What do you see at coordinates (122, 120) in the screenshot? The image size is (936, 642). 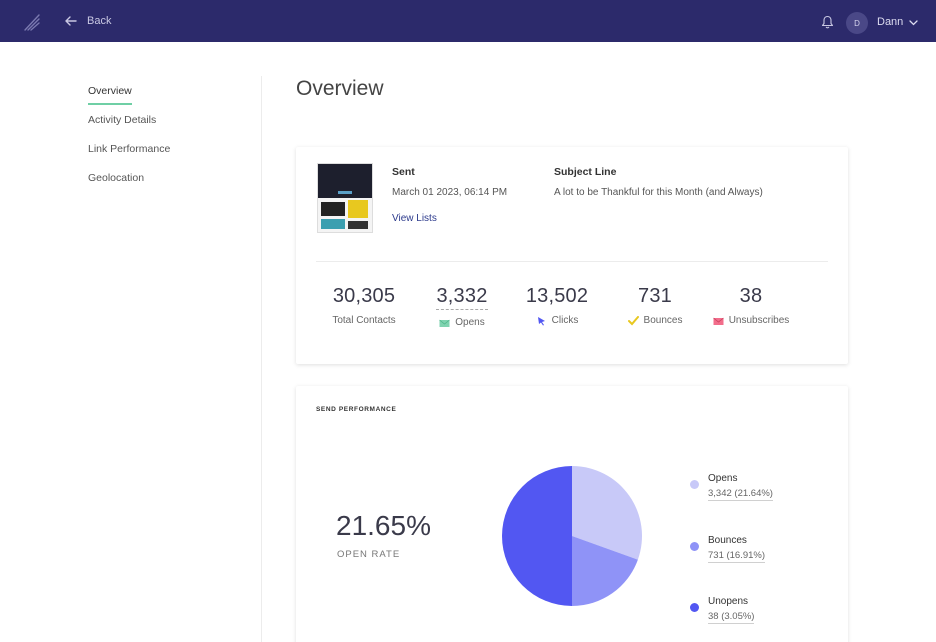 I see `sidebar-item-label: Activity Details` at bounding box center [122, 120].